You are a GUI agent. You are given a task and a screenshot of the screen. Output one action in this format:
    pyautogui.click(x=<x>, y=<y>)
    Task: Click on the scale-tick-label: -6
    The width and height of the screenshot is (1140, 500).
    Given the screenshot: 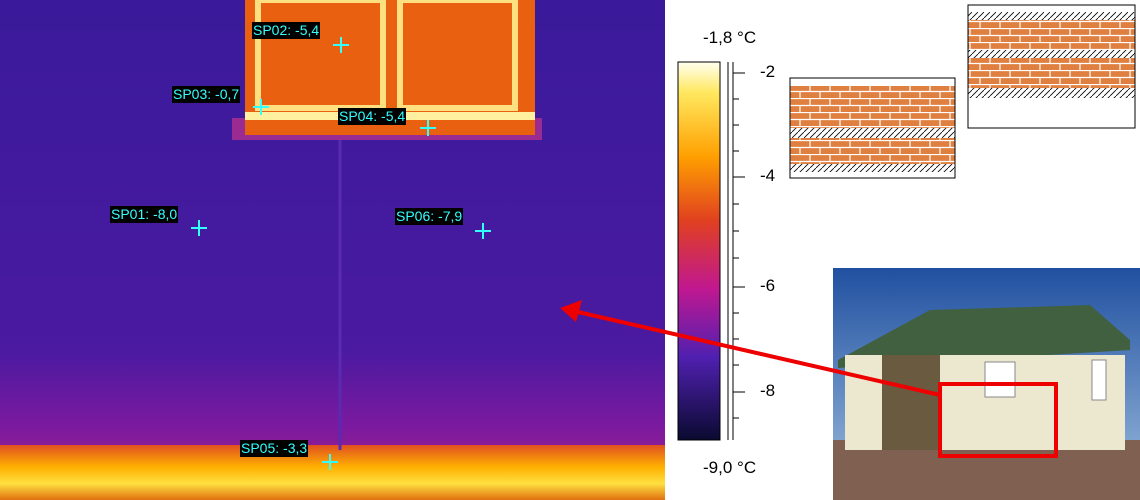 What is the action you would take?
    pyautogui.click(x=768, y=285)
    